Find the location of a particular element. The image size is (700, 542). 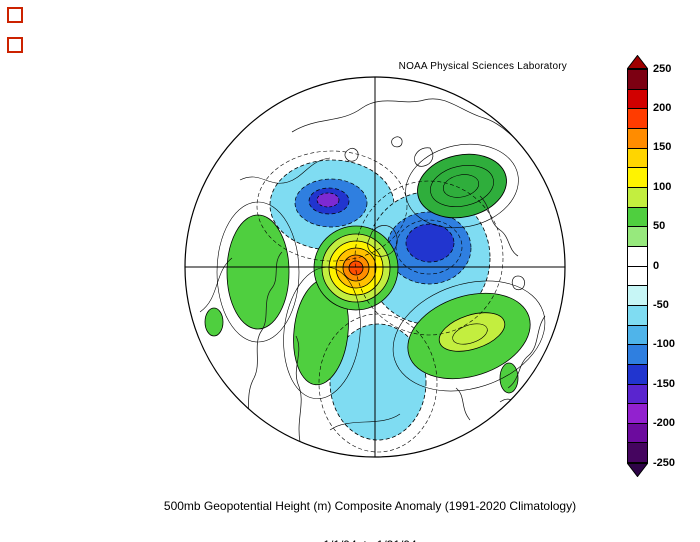

plot-date-range: 1/1/94 to 1/31/94 is located at coordinates (370, 540).